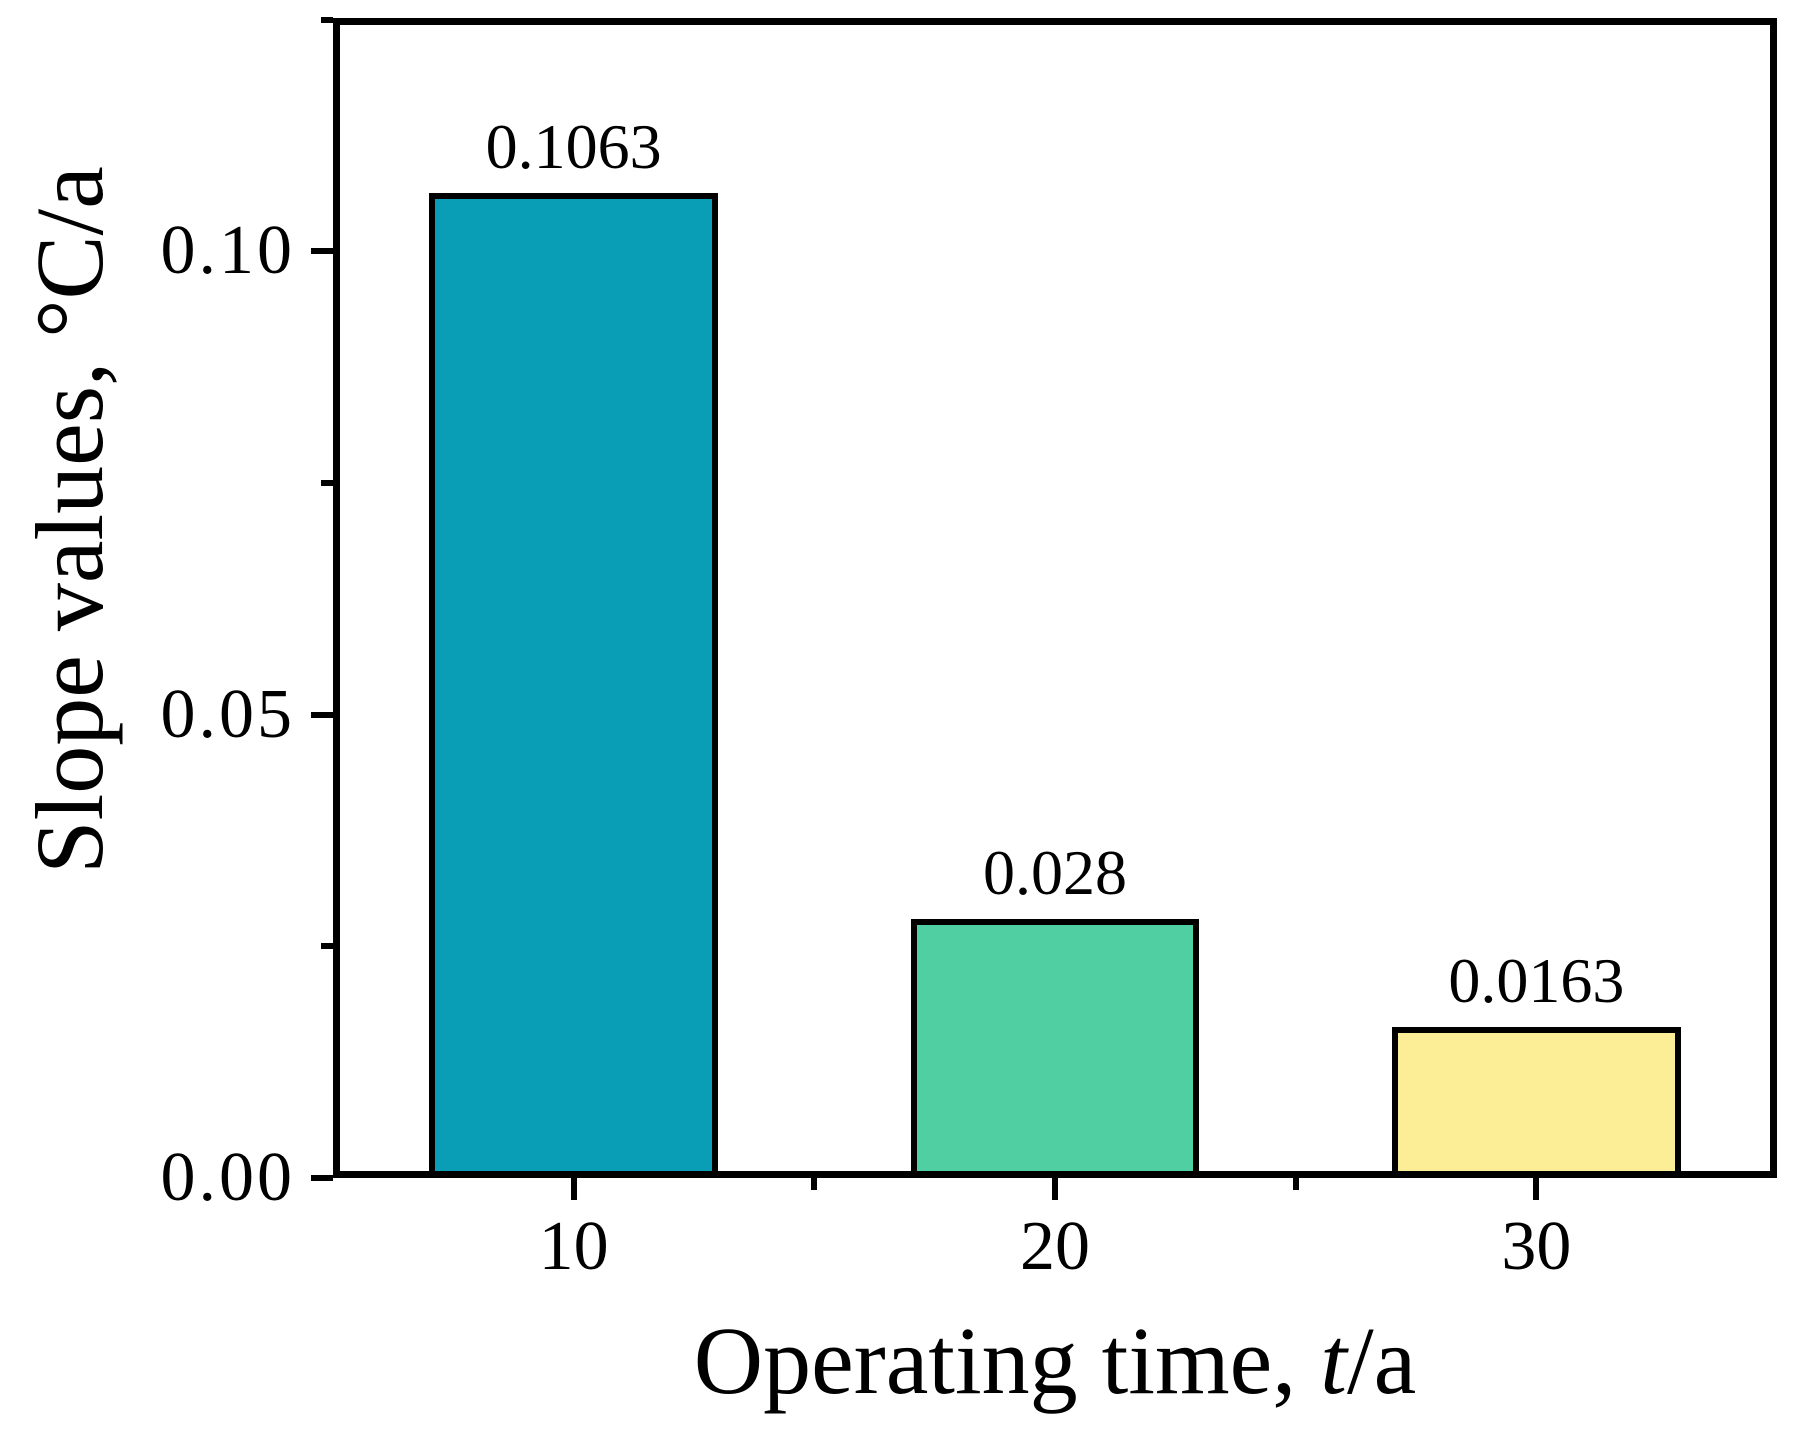 The image size is (1815, 1440). What do you see at coordinates (1333, 1360) in the screenshot?
I see `x-axis-title-variable: t` at bounding box center [1333, 1360].